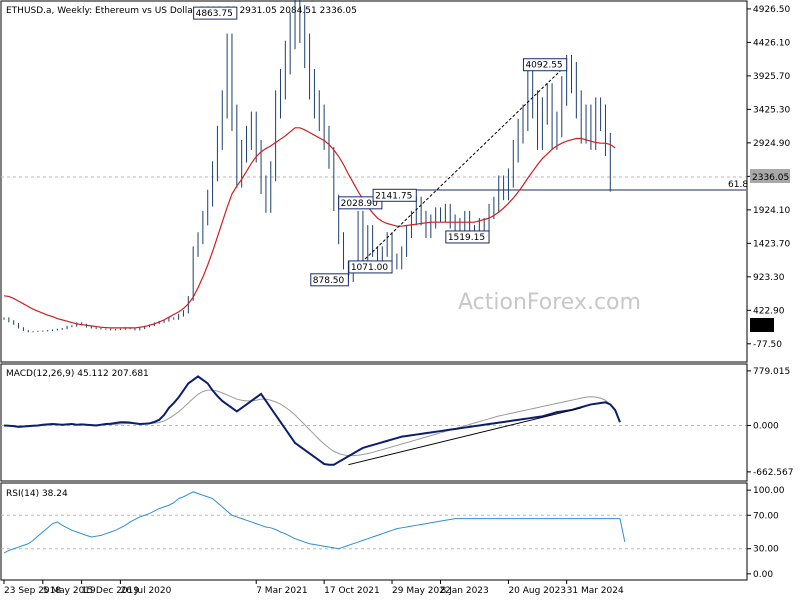 The width and height of the screenshot is (800, 600). What do you see at coordinates (111, 591) in the screenshot?
I see `x-tick-label: 15 Dec 2019` at bounding box center [111, 591].